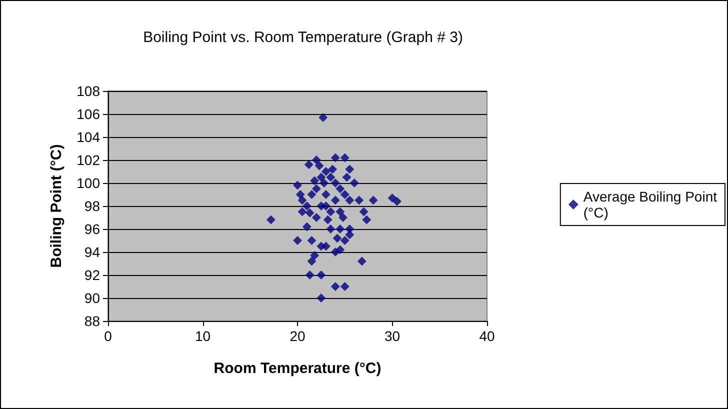 The height and width of the screenshot is (409, 728). I want to click on y-tick-label: 92, so click(92, 275).